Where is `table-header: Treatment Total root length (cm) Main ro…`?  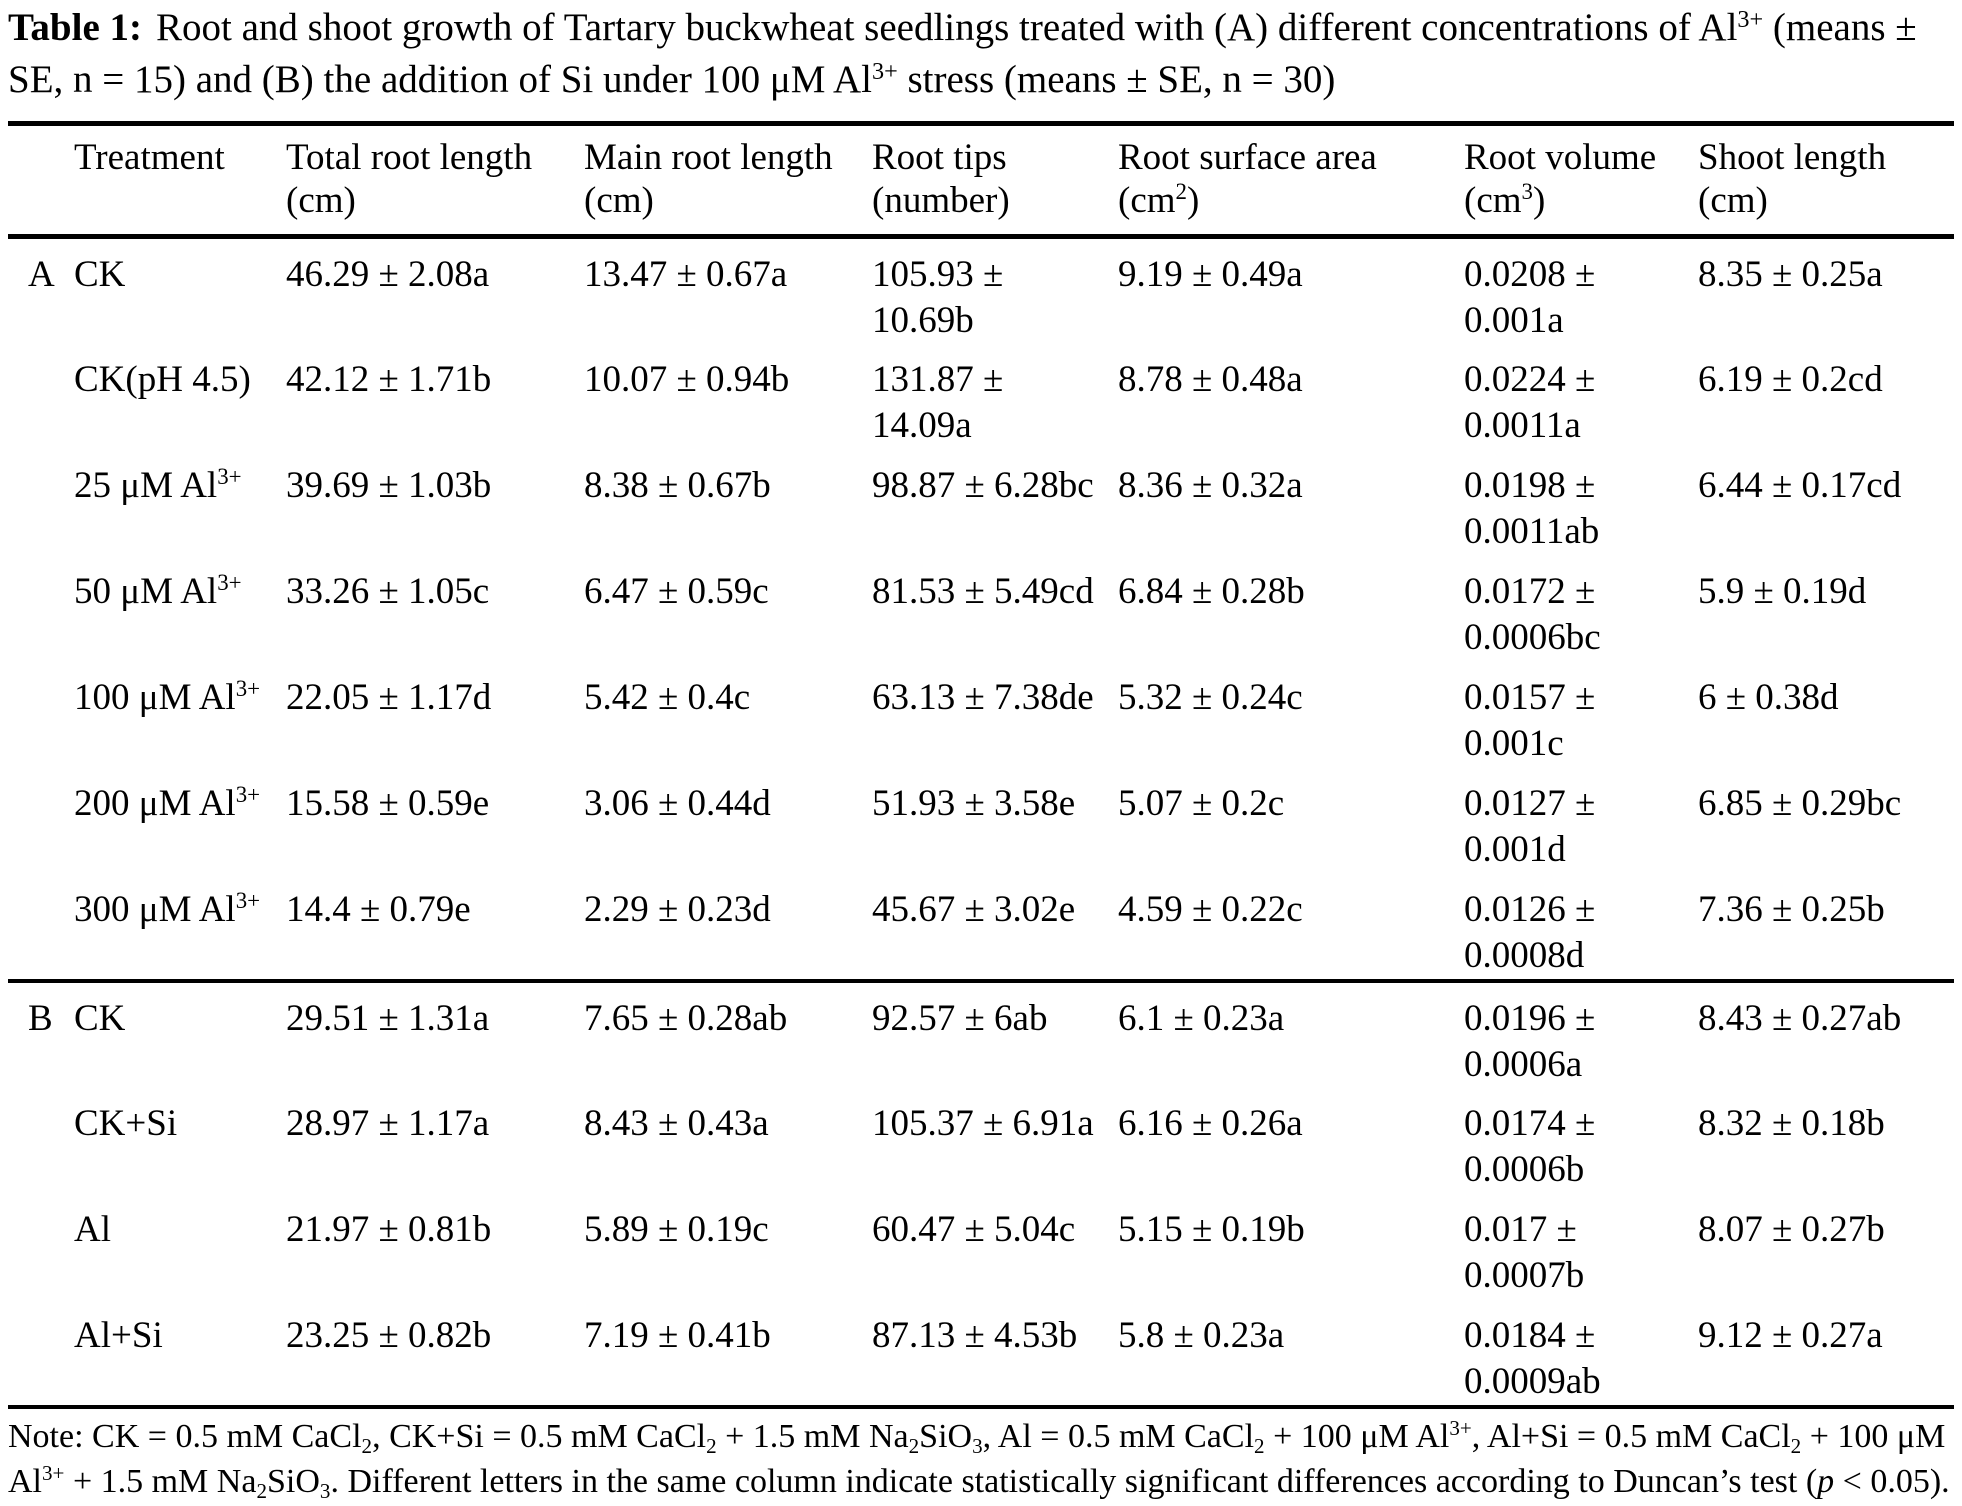 table-header: Treatment Total root length (cm) Main ro… is located at coordinates (981, 181).